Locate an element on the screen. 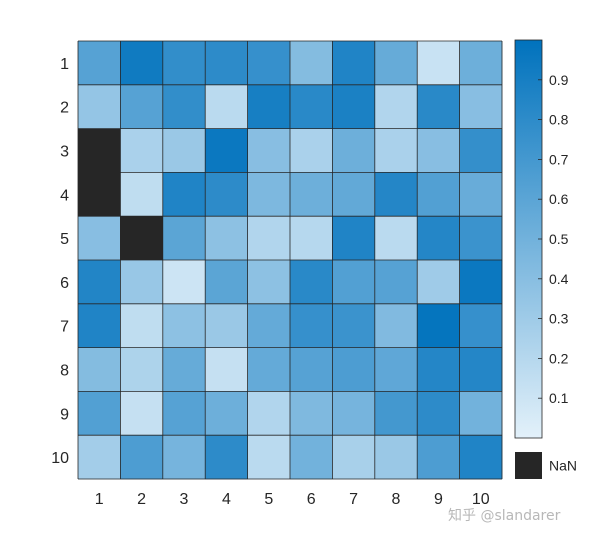 Image resolution: width=600 pixels, height=538 pixels. colorbar-tick-label: 0.1 is located at coordinates (559, 398).